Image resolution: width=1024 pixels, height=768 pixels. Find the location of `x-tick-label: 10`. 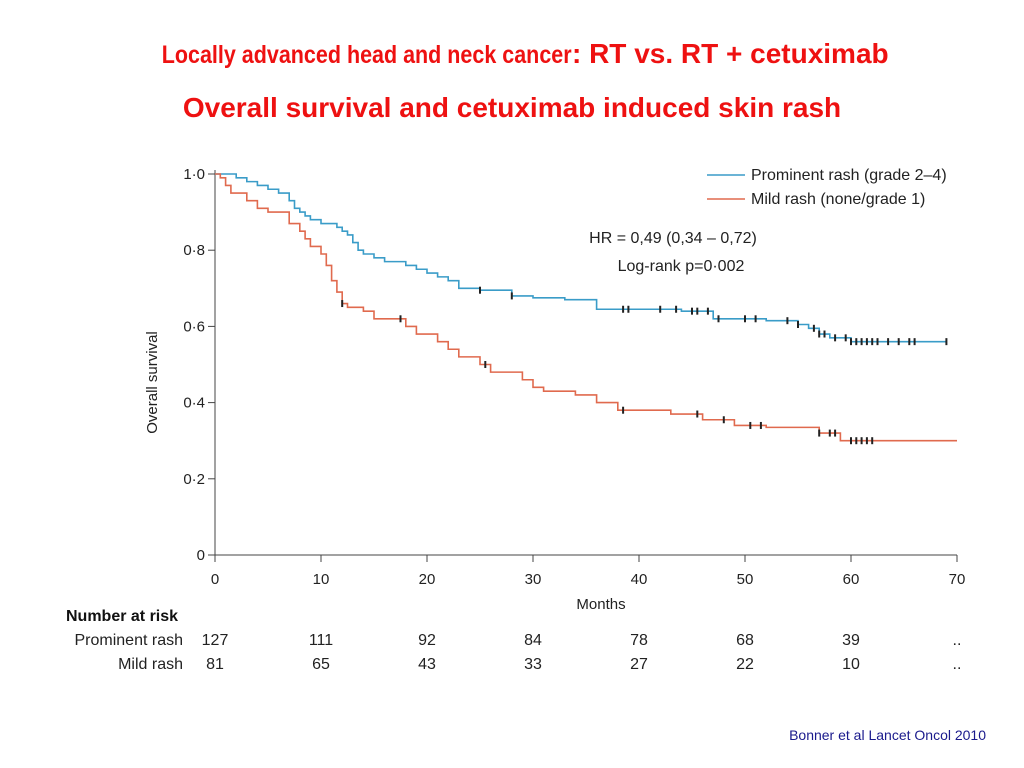

x-tick-label: 10 is located at coordinates (321, 579).